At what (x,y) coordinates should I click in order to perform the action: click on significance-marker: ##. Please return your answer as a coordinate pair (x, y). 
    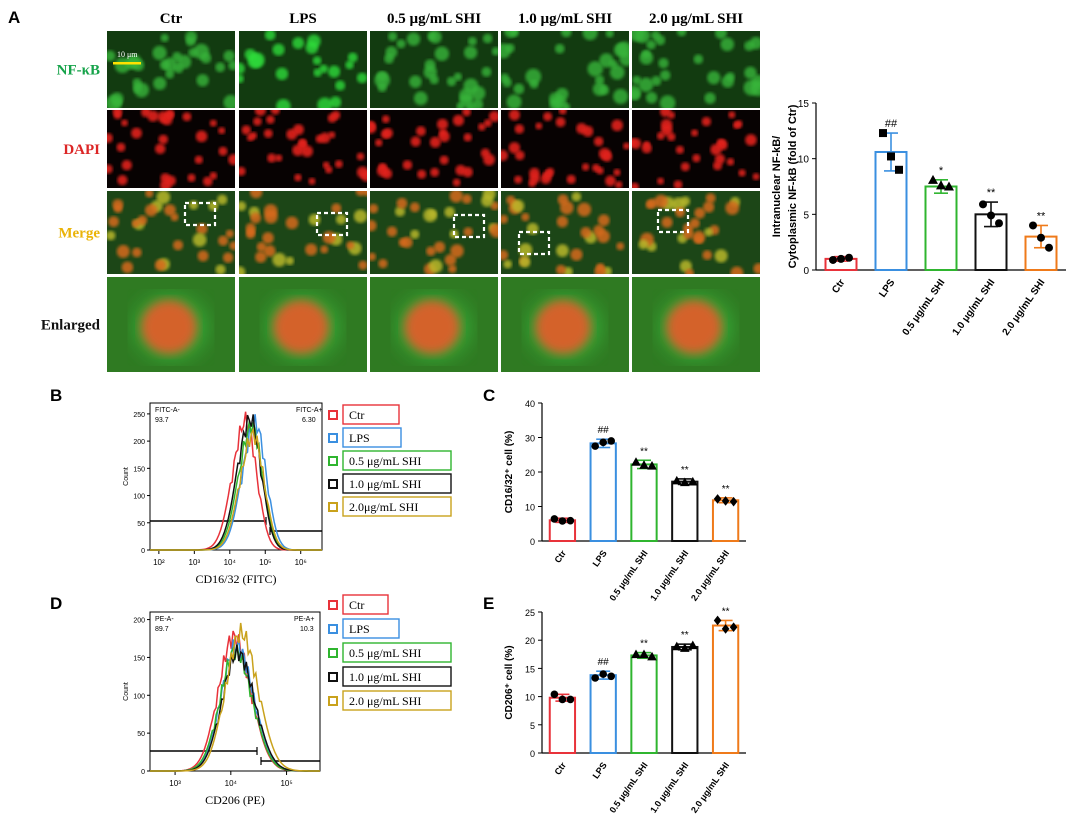
    Looking at the image, I should click on (604, 430).